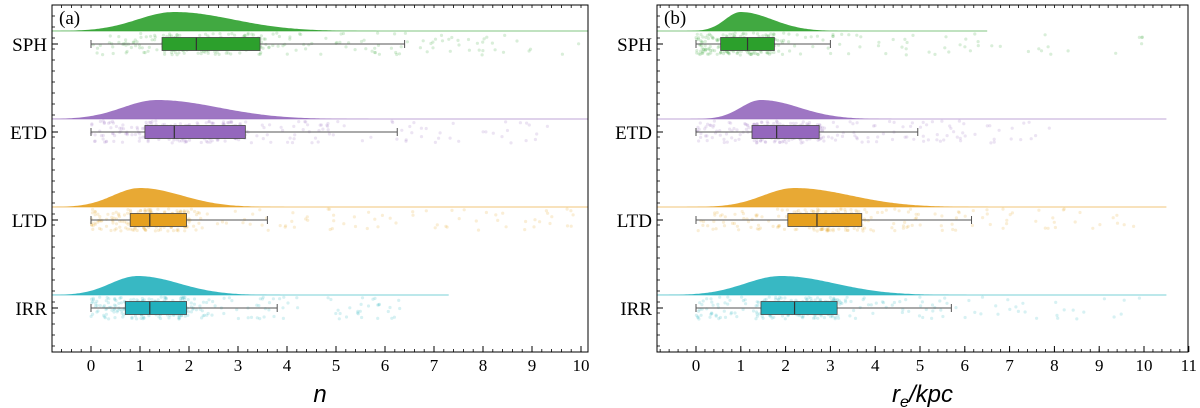 The width and height of the screenshot is (1200, 408). What do you see at coordinates (785, 132) in the screenshot?
I see `box-iqr` at bounding box center [785, 132].